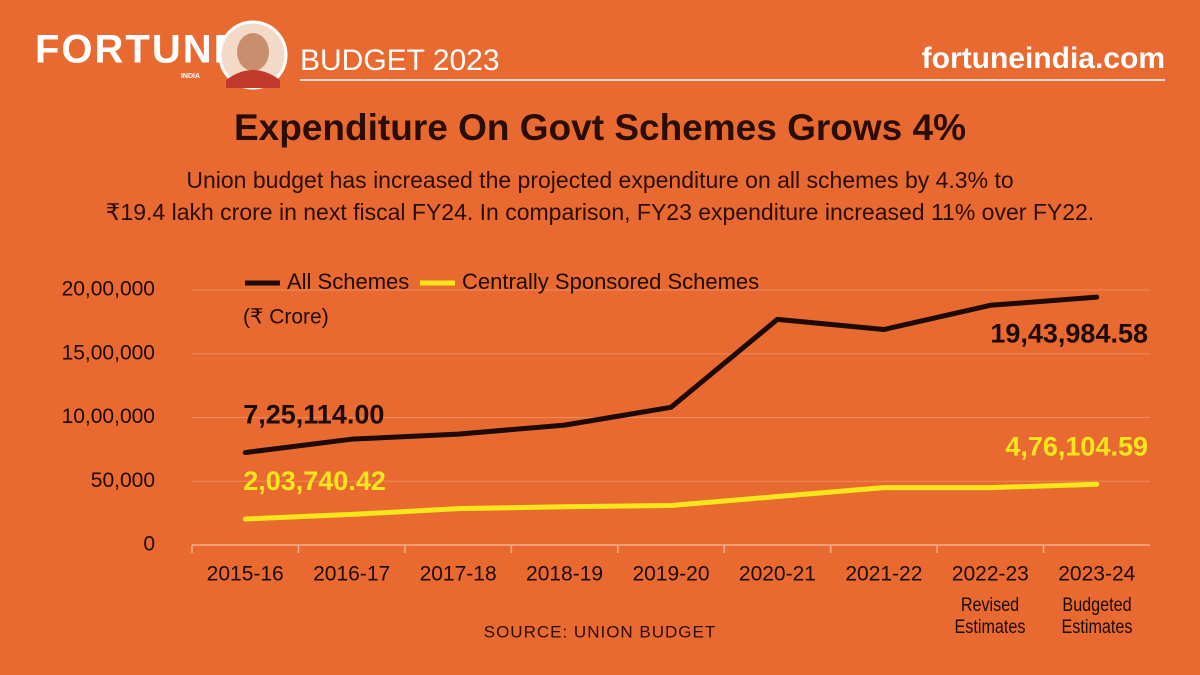  I want to click on category-note: Revised Estimates, so click(990, 616).